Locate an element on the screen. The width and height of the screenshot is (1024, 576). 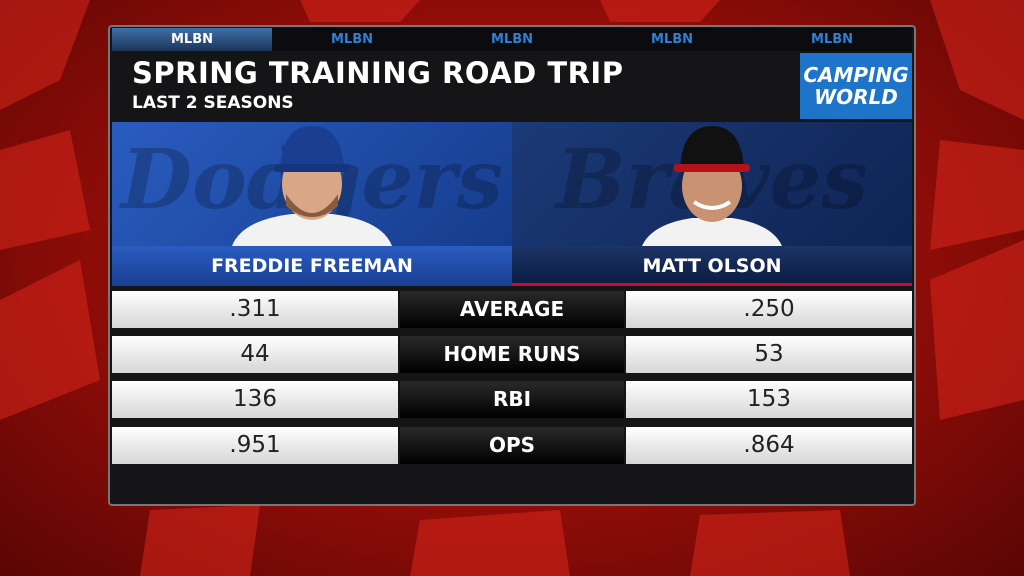
player-name: FREDDIE FREEMAN is located at coordinates (312, 266).